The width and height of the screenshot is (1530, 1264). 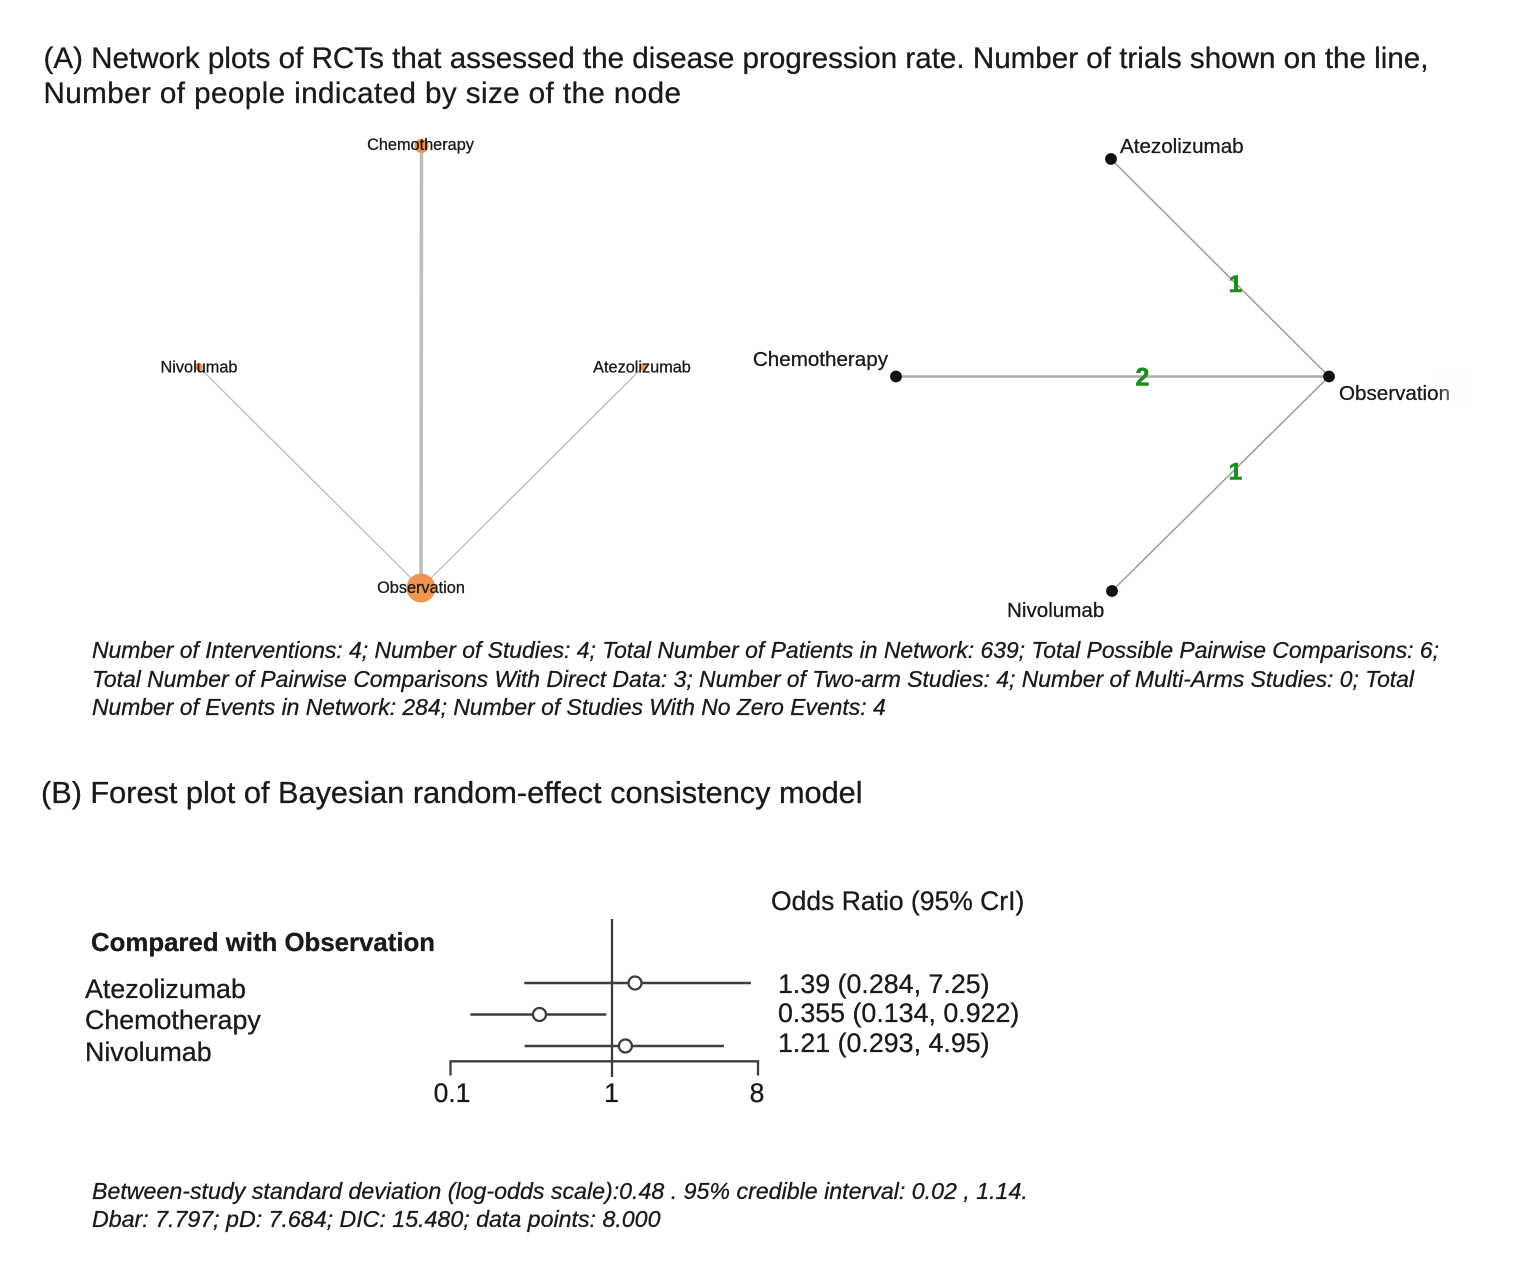 What do you see at coordinates (1143, 378) in the screenshot?
I see `svg-text: 2` at bounding box center [1143, 378].